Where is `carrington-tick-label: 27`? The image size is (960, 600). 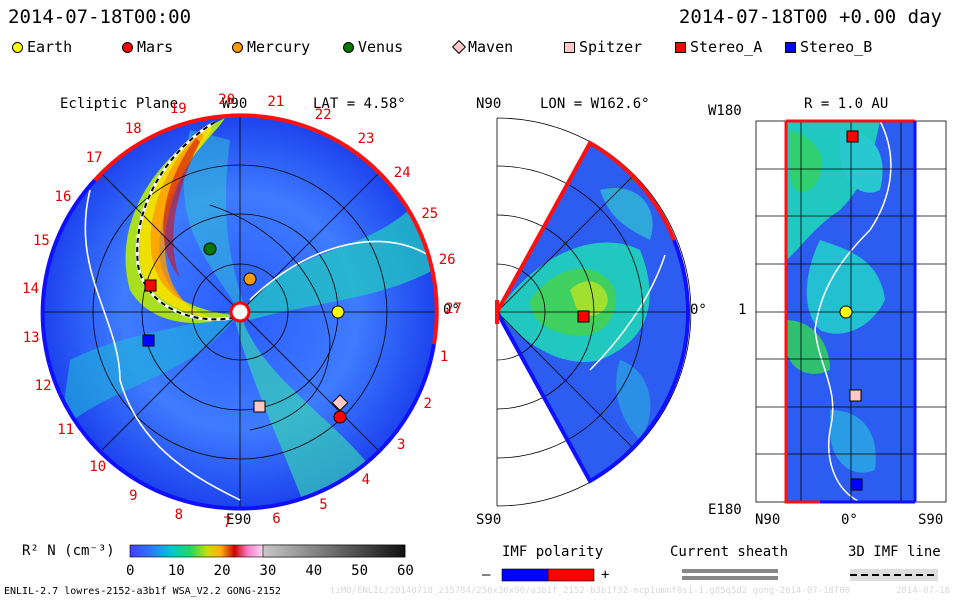
carrington-tick-label: 27 is located at coordinates (453, 308).